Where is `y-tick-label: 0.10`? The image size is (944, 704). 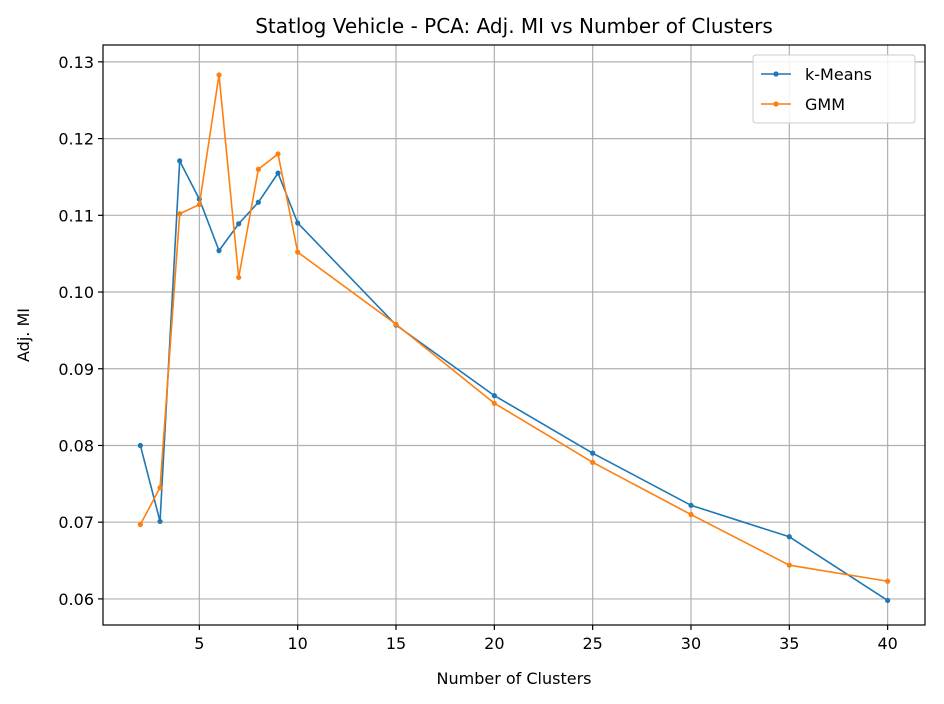
y-tick-label: 0.10 is located at coordinates (76, 292).